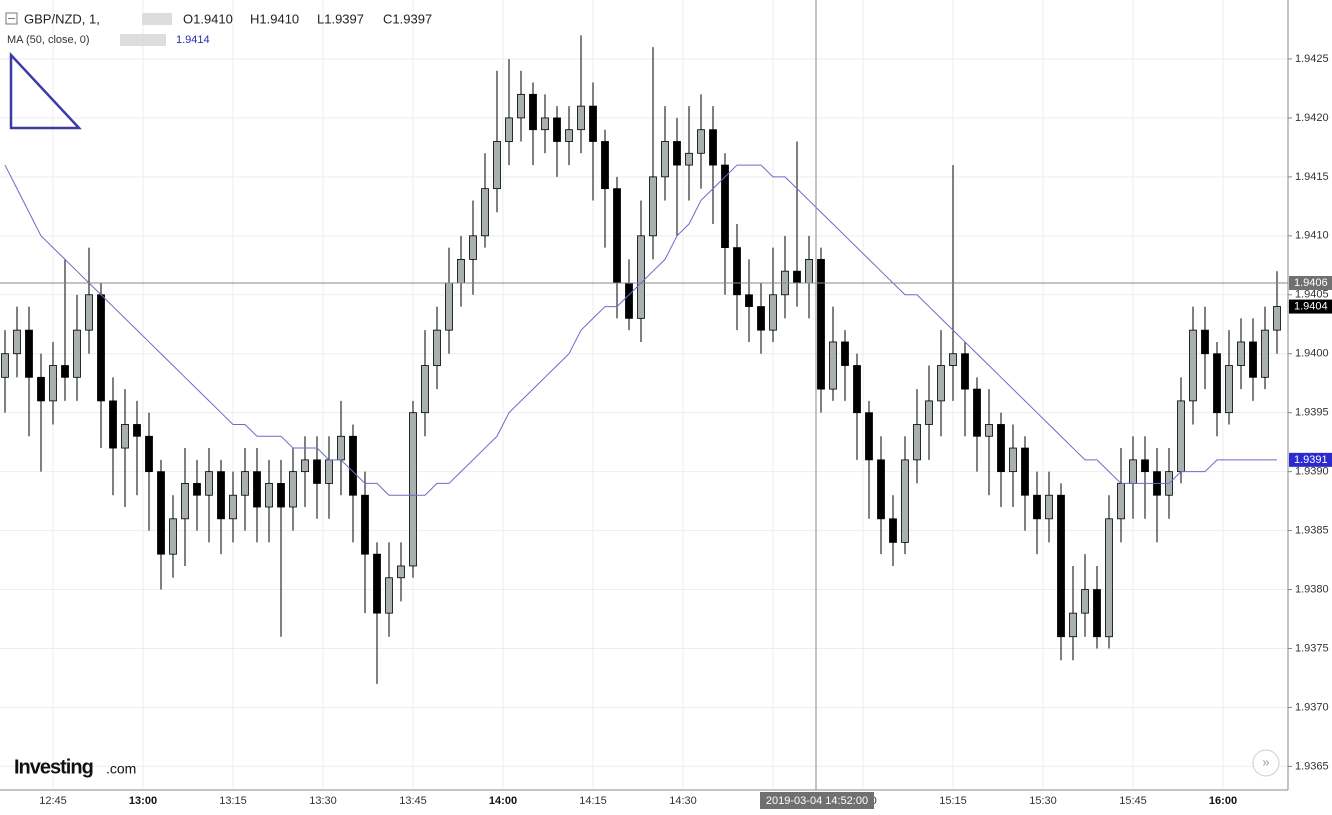  I want to click on logo: Investing, so click(53, 767).